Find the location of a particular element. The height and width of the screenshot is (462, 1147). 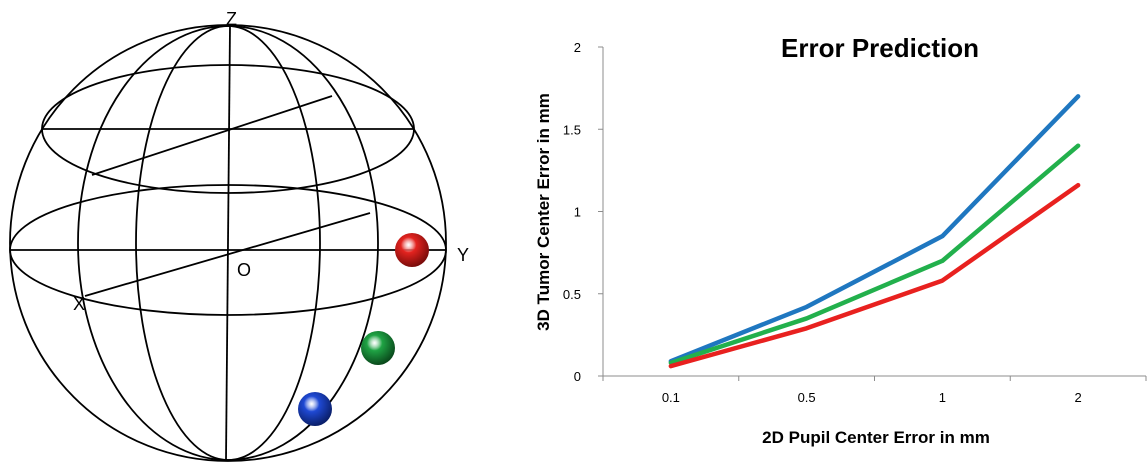

y-tick-label: 2 is located at coordinates (577, 47).